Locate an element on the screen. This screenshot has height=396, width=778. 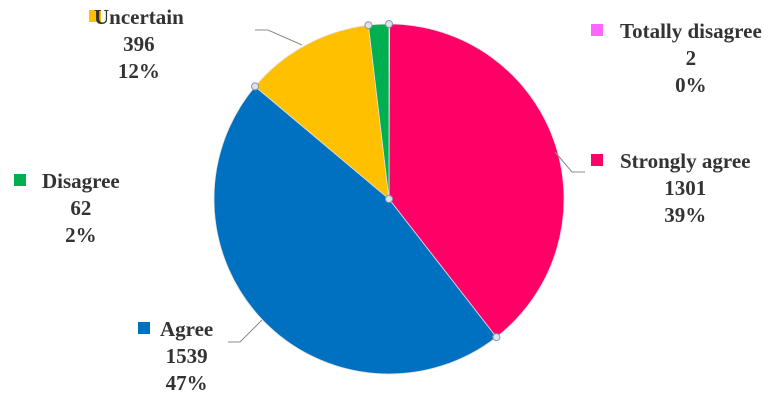
data-label-name-agree: Agree is located at coordinates (186, 329).